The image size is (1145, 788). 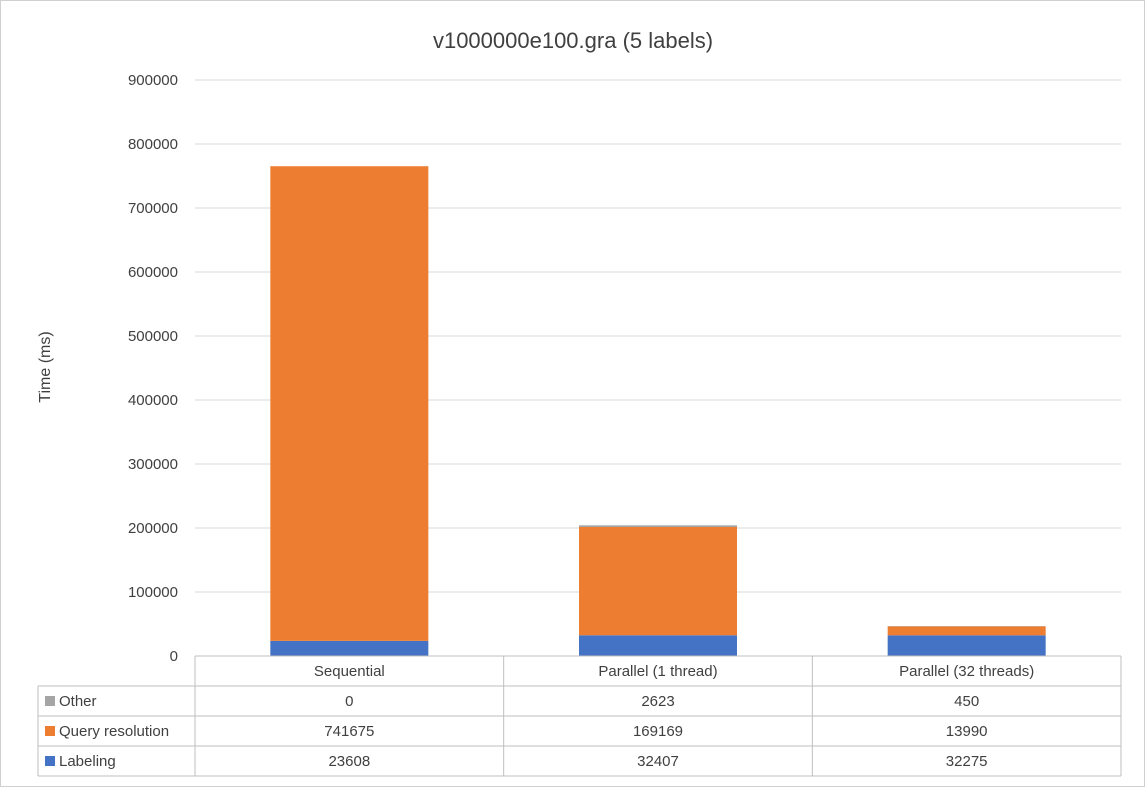 I want to click on chart-title: v1000000e100.gra (5 labels), so click(x=573, y=40).